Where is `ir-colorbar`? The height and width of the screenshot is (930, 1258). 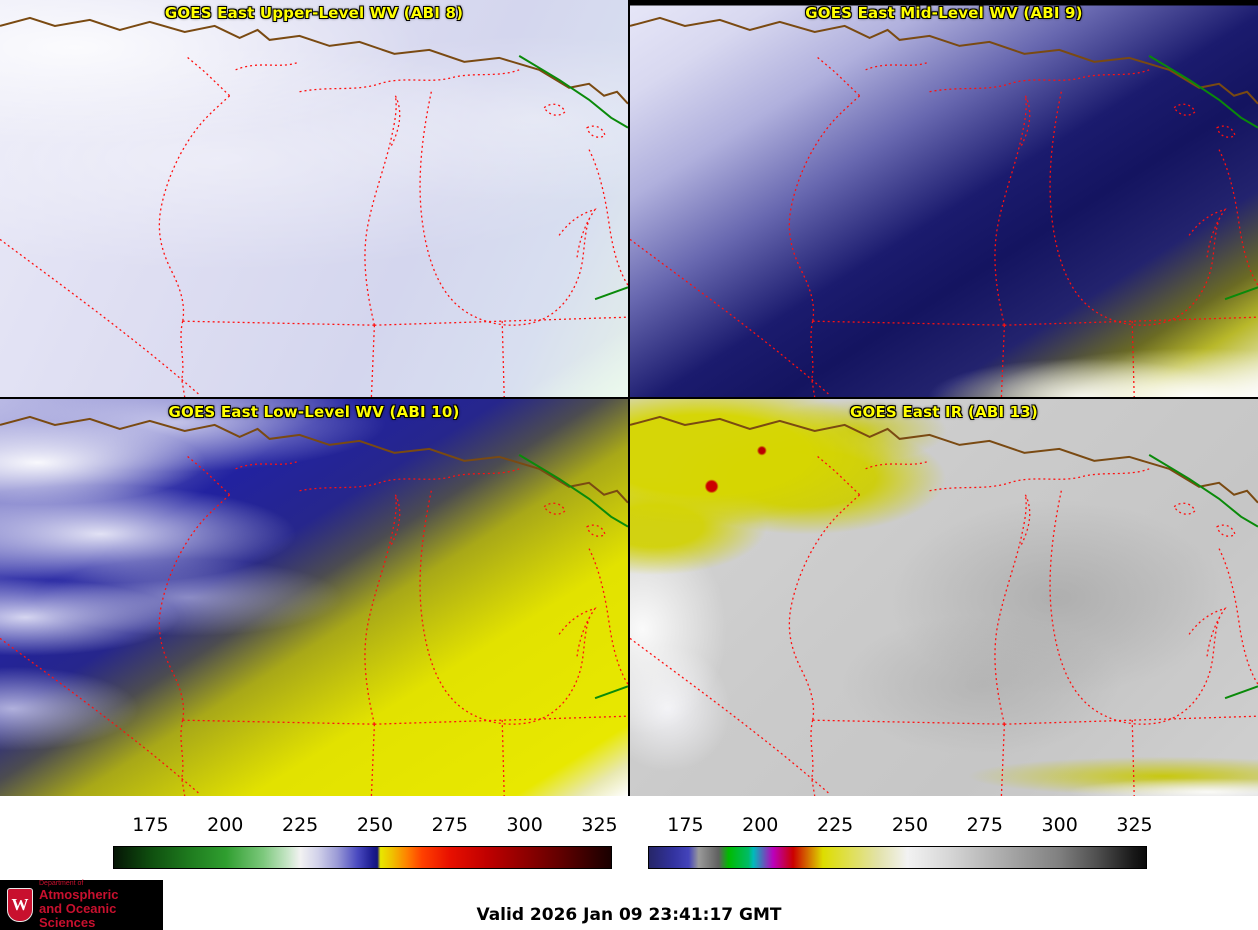
ir-colorbar is located at coordinates (897, 857).